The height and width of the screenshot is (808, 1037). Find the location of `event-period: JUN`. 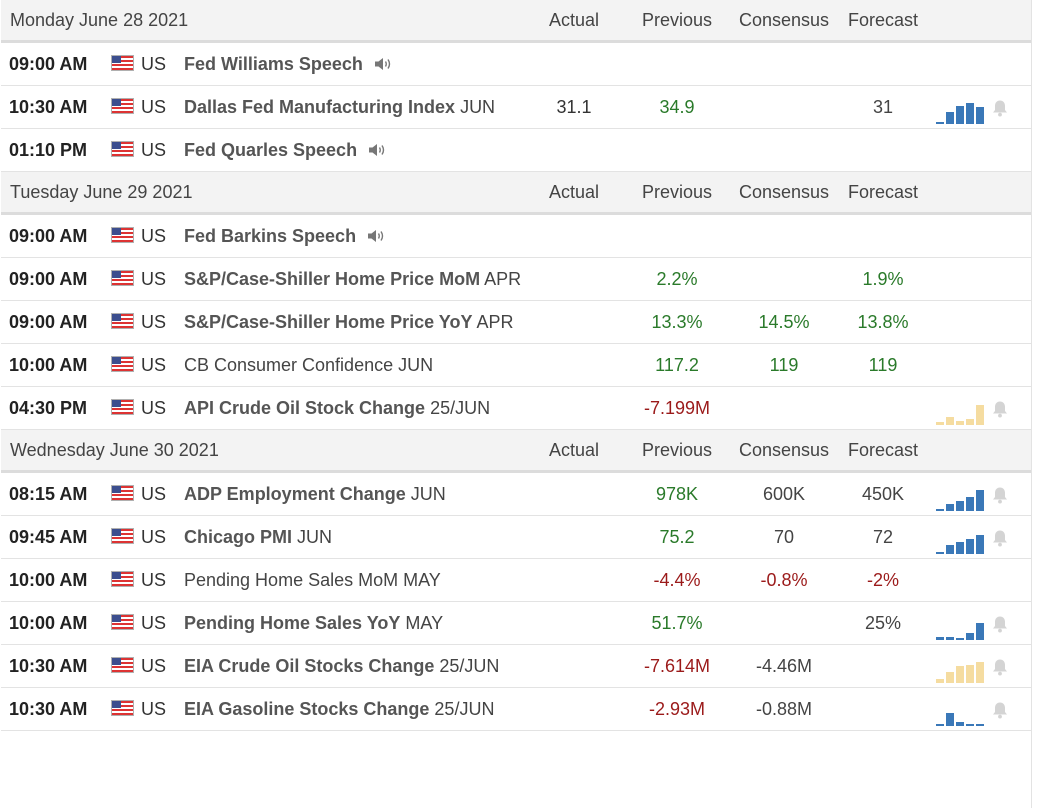

event-period: JUN is located at coordinates (315, 537).